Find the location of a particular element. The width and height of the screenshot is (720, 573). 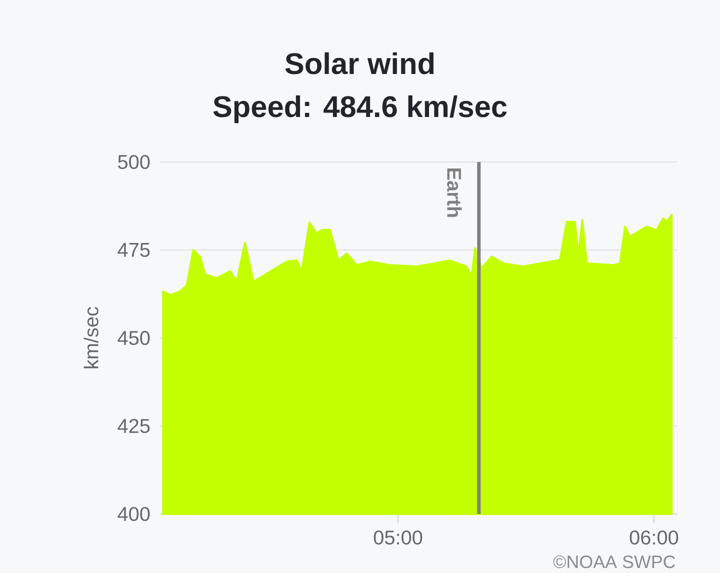

ref-line-label: Earth is located at coordinates (454, 192).